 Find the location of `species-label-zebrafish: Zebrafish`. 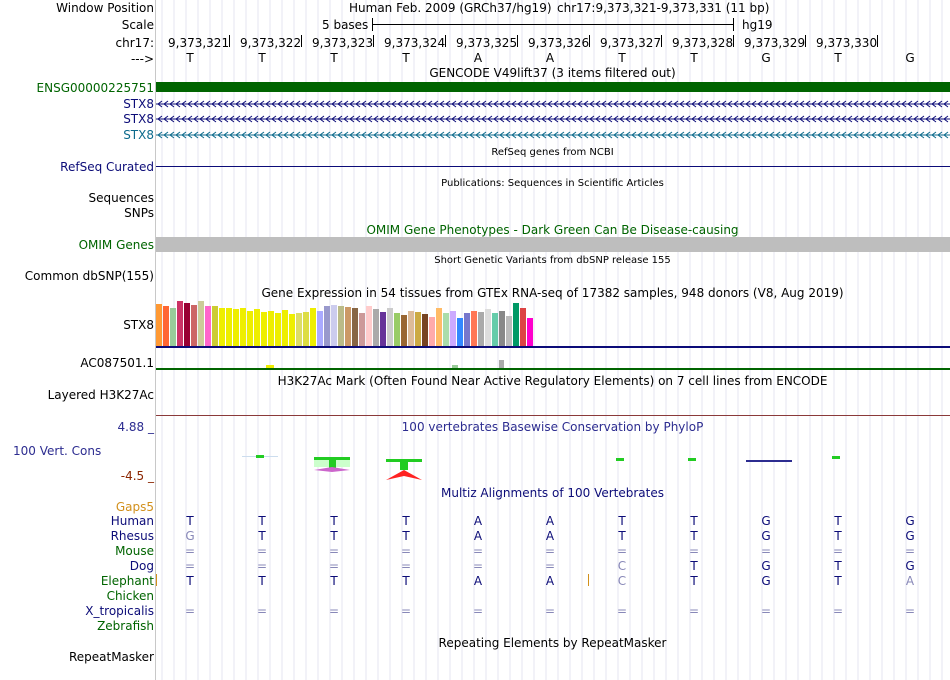

species-label-zebrafish: Zebrafish is located at coordinates (125, 626).